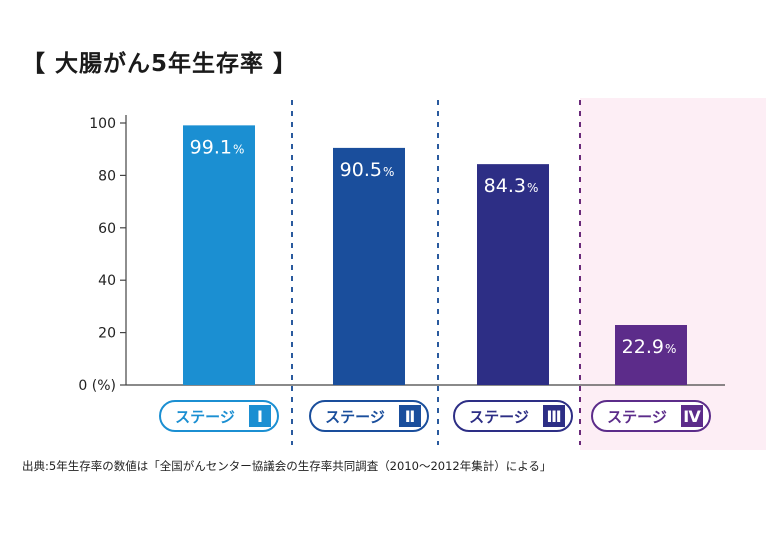  Describe the element at coordinates (102, 124) in the screenshot. I see `y-tick-label: 100` at that location.